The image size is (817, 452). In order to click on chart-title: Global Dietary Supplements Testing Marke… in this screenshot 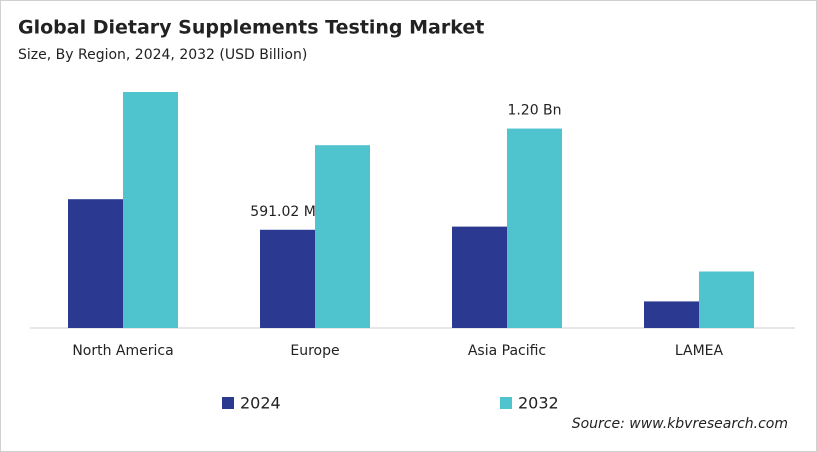, I will do `click(251, 28)`.